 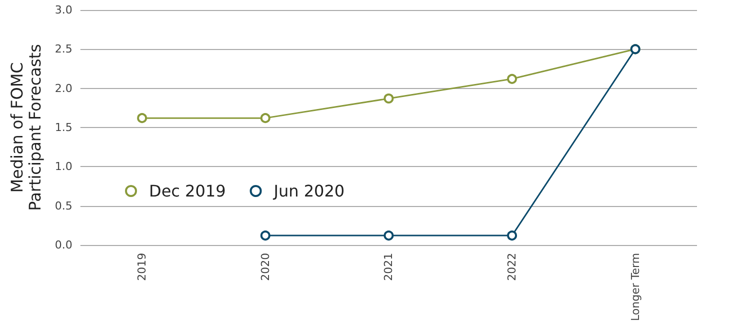 I want to click on x-tick-label: 2022, so click(x=512, y=266).